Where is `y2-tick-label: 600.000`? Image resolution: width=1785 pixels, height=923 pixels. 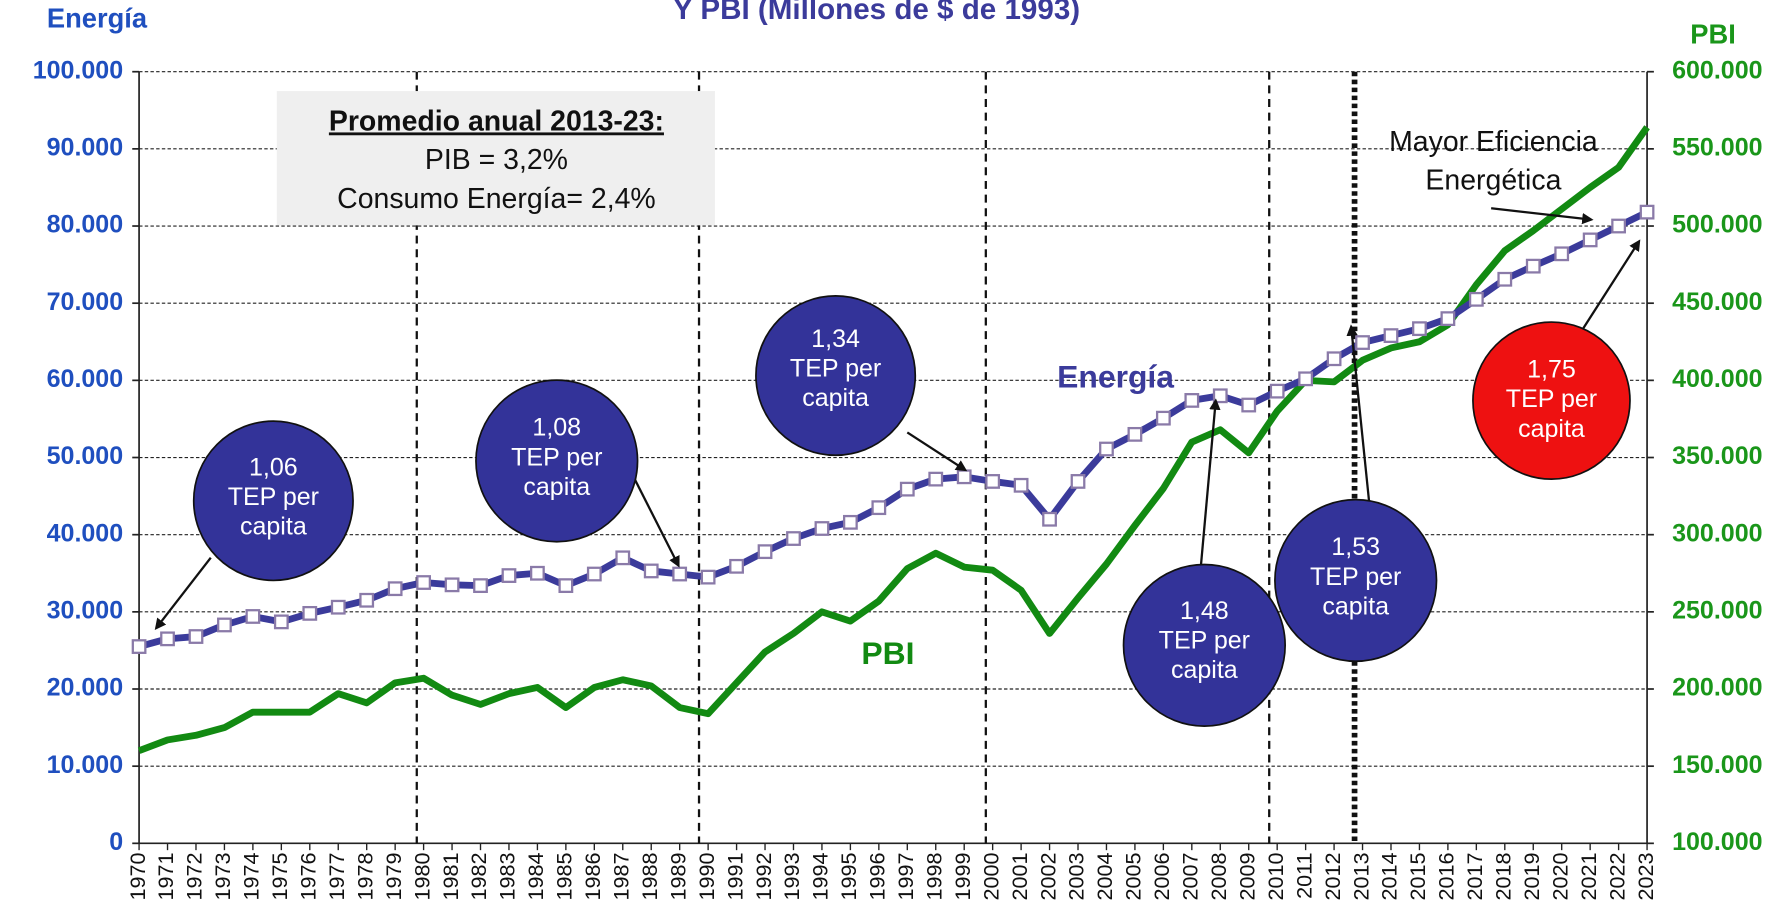
y2-tick-label: 600.000 is located at coordinates (1717, 70).